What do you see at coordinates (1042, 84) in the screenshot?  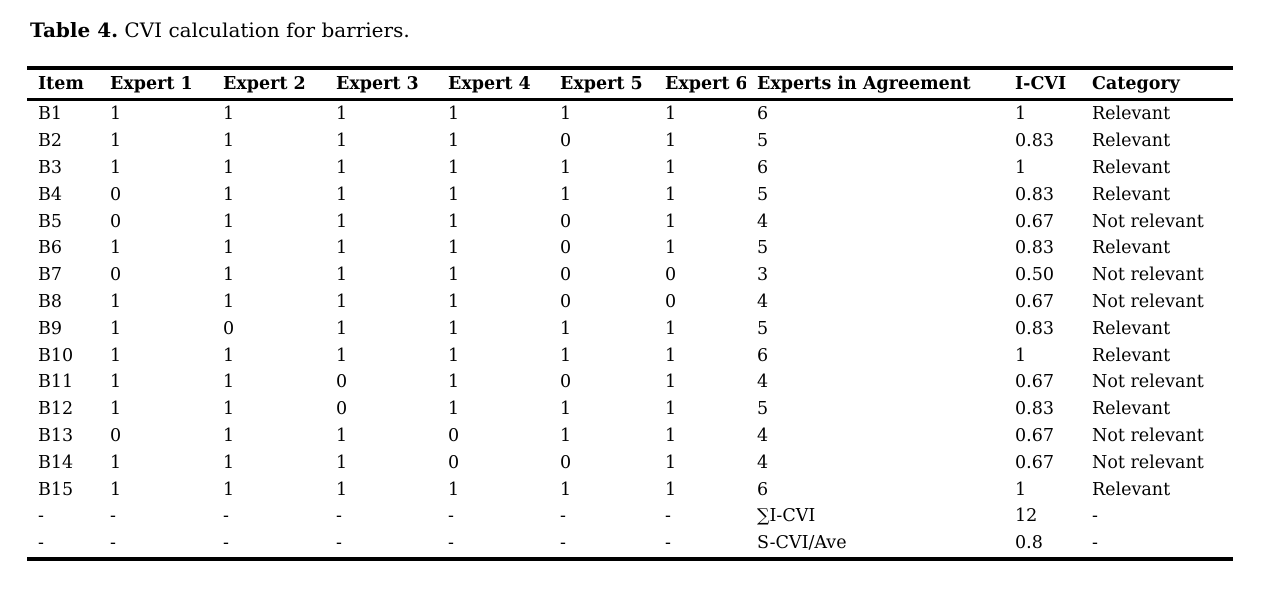 I see `column-header: I-CVI` at bounding box center [1042, 84].